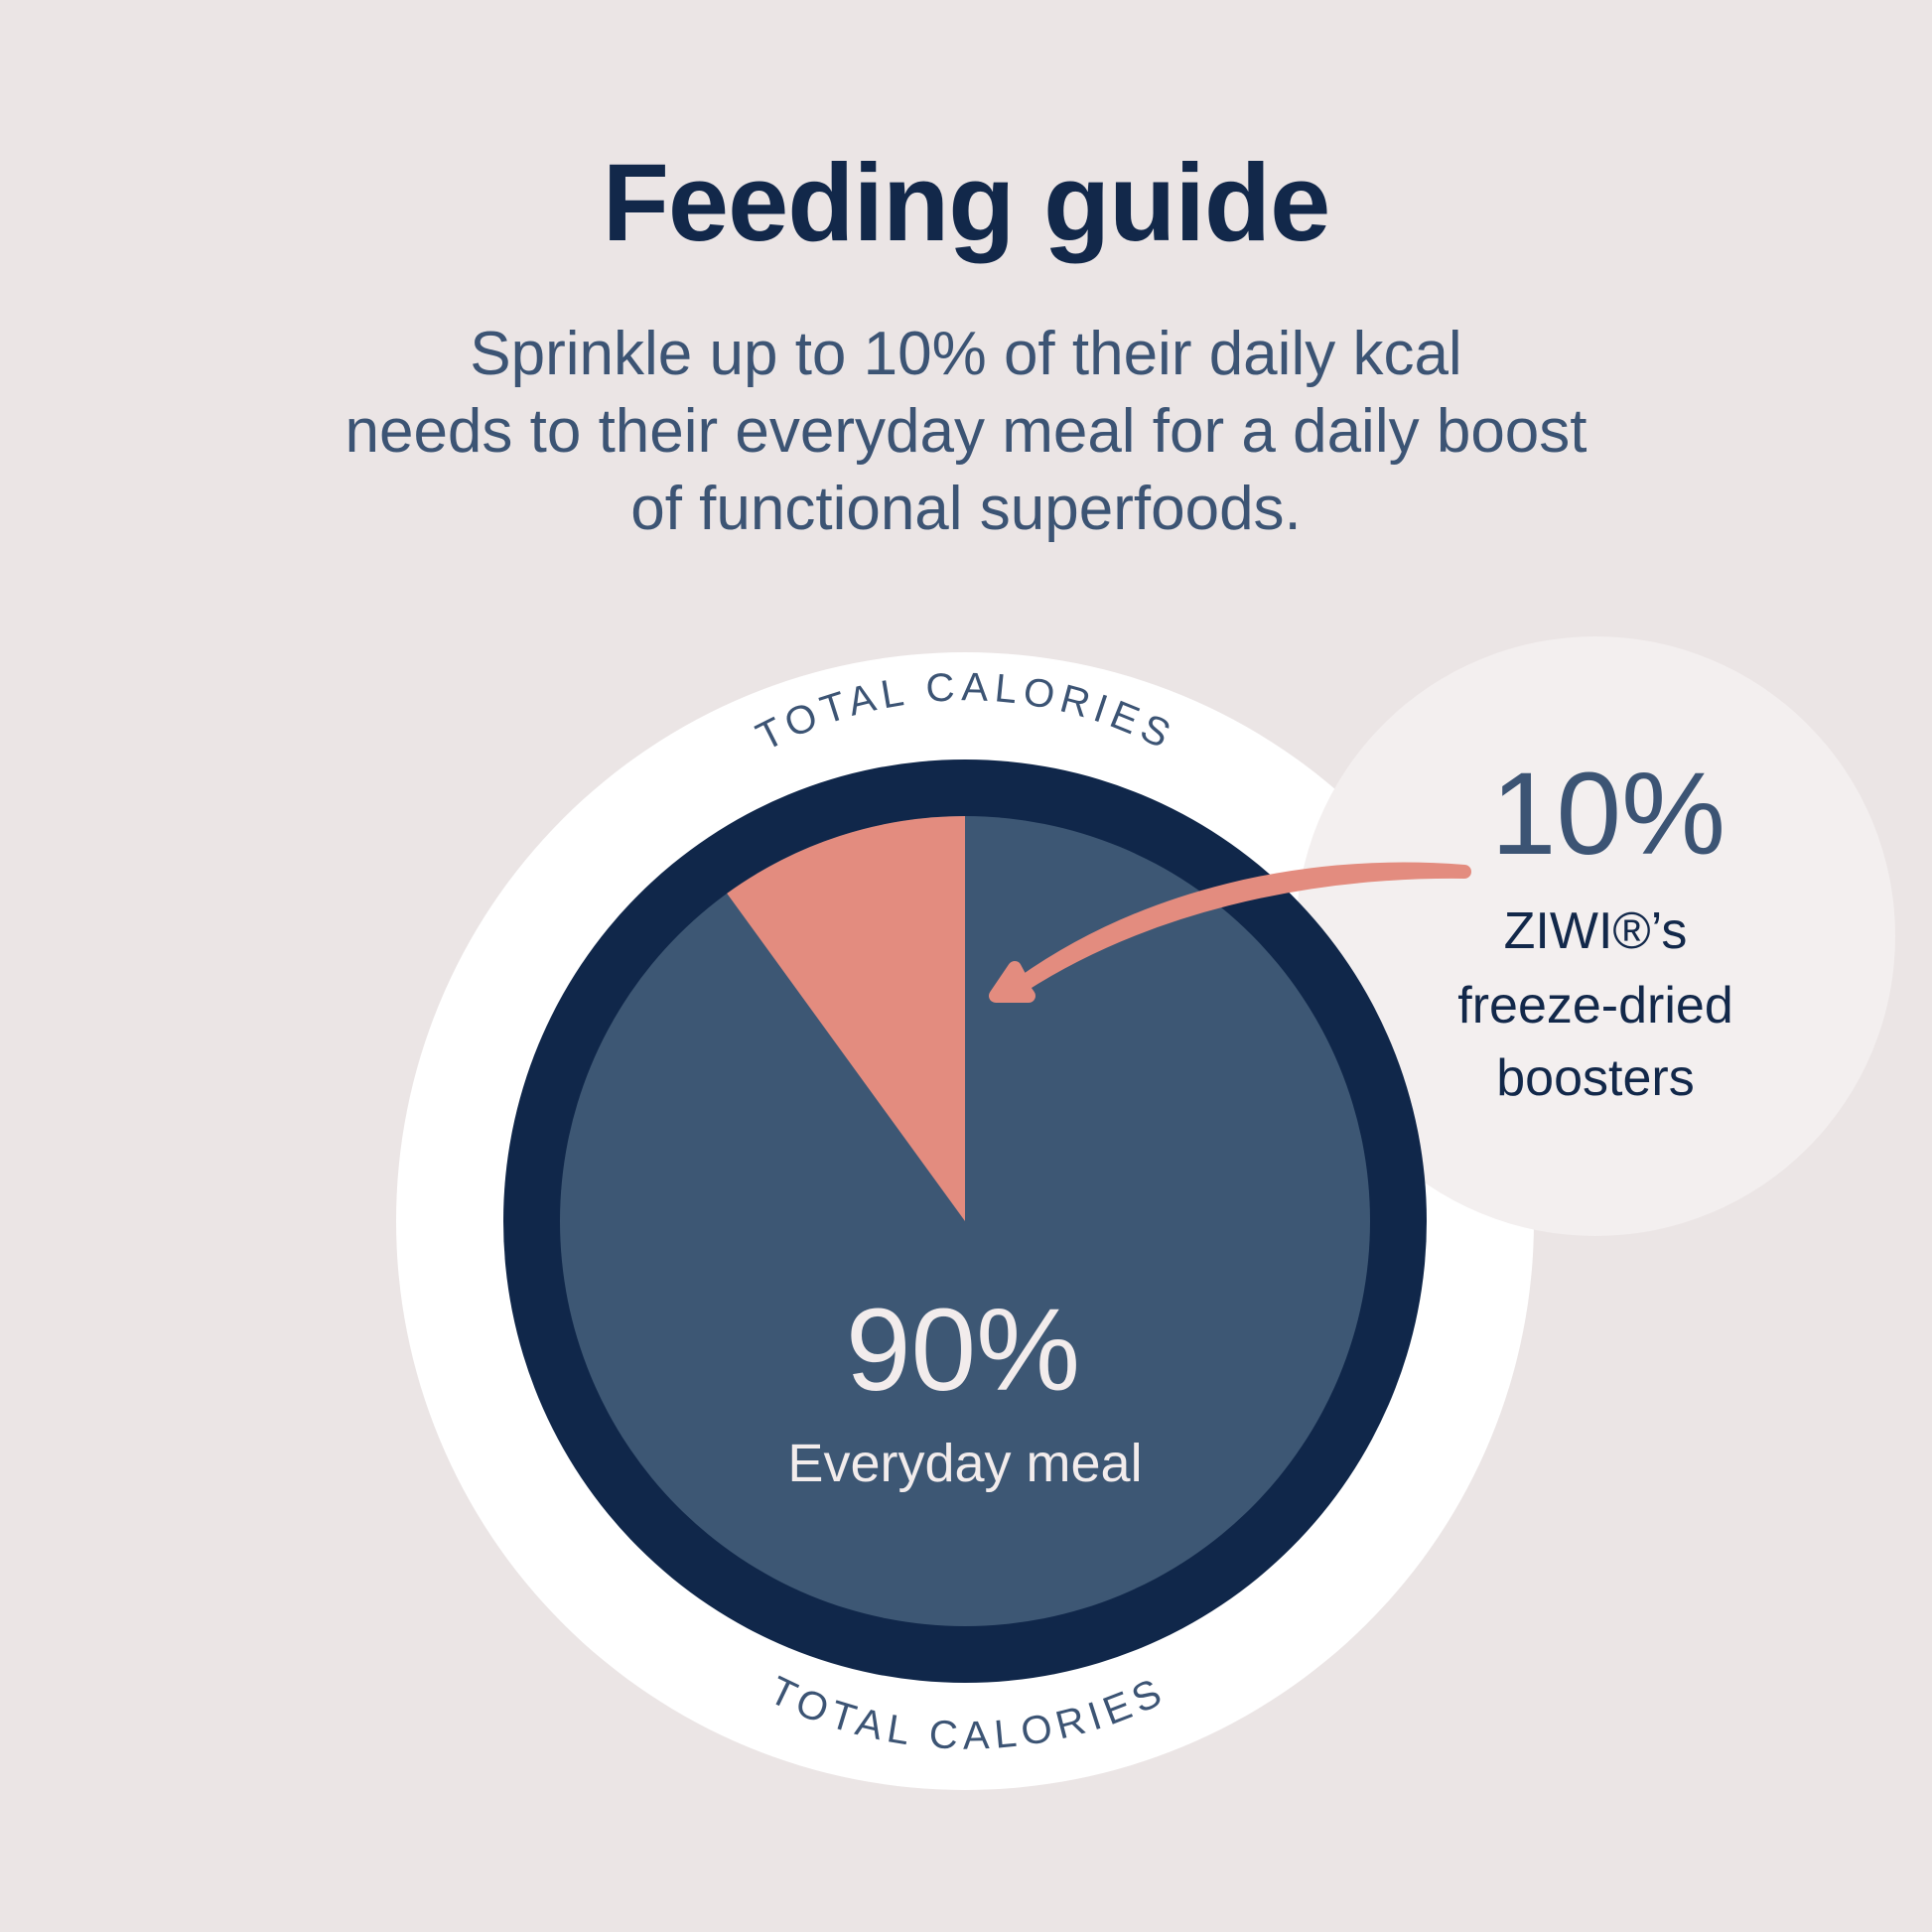 This screenshot has width=1932, height=1932. Describe the element at coordinates (1596, 931) in the screenshot. I see `booster-label-line-1: ZIWI®’s` at that location.